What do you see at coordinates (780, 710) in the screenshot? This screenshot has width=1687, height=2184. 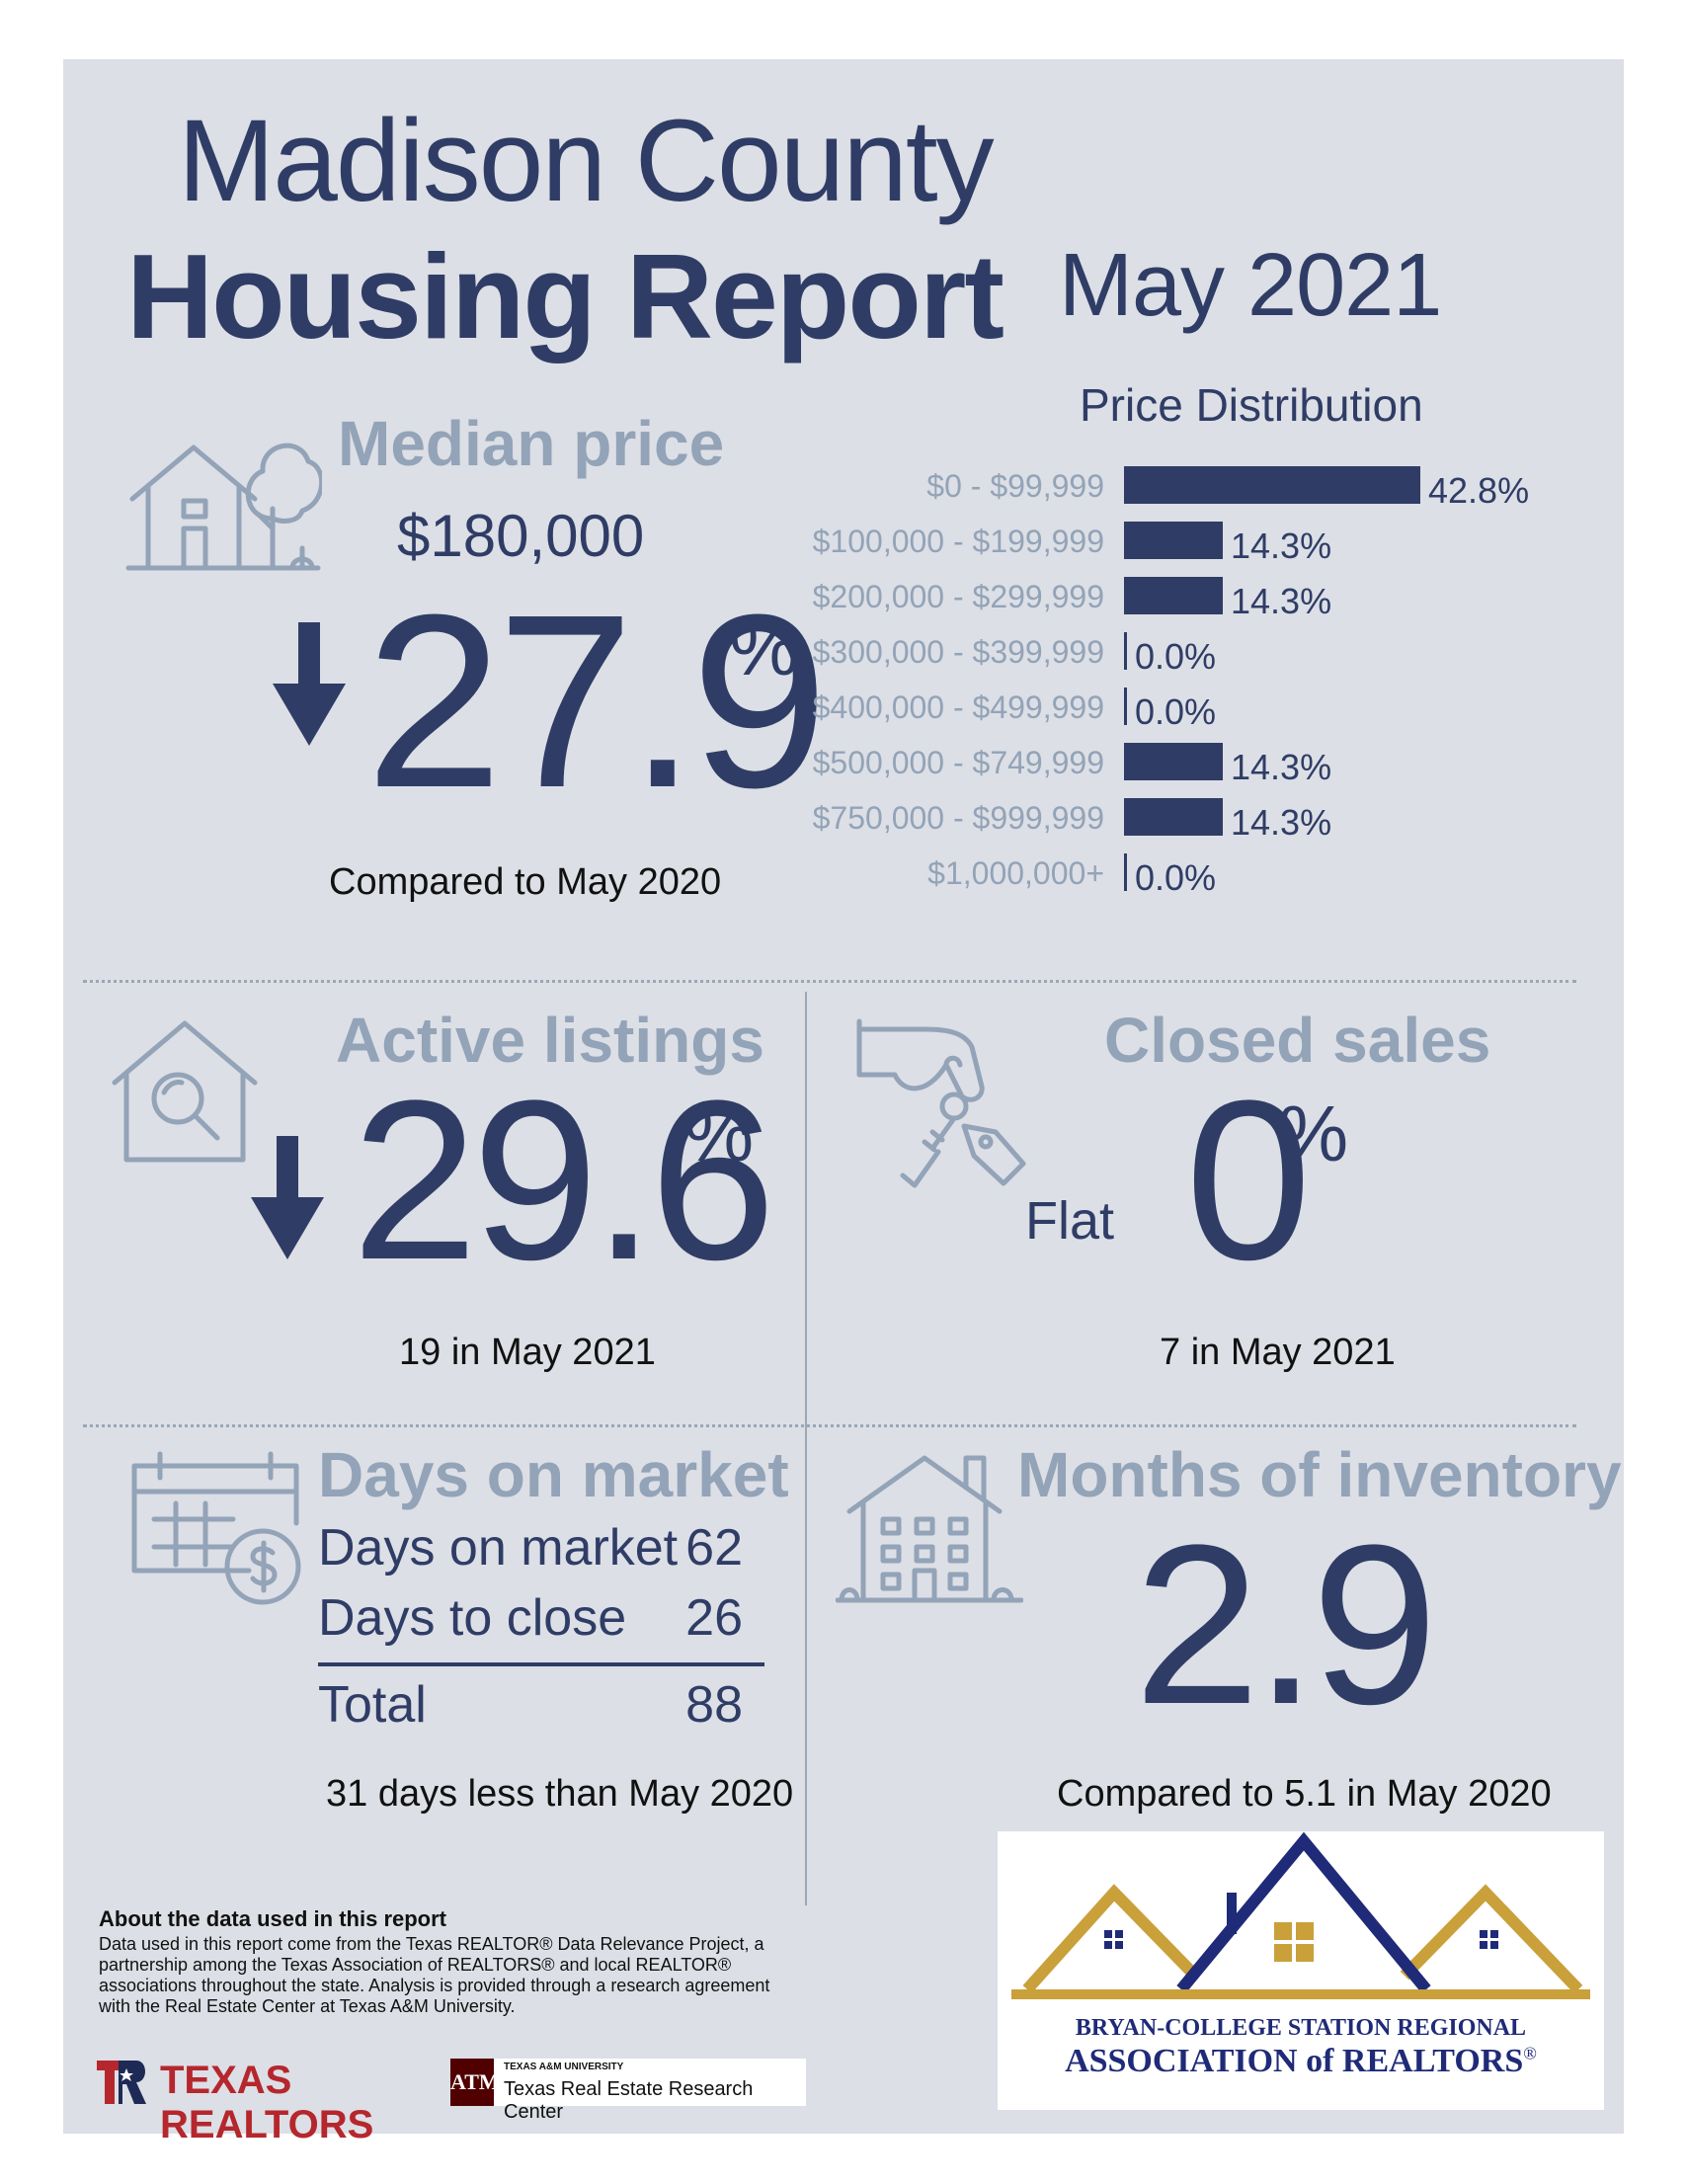 I see `price-distribution-row: $400,000 - $499,999 0.0%` at bounding box center [780, 710].